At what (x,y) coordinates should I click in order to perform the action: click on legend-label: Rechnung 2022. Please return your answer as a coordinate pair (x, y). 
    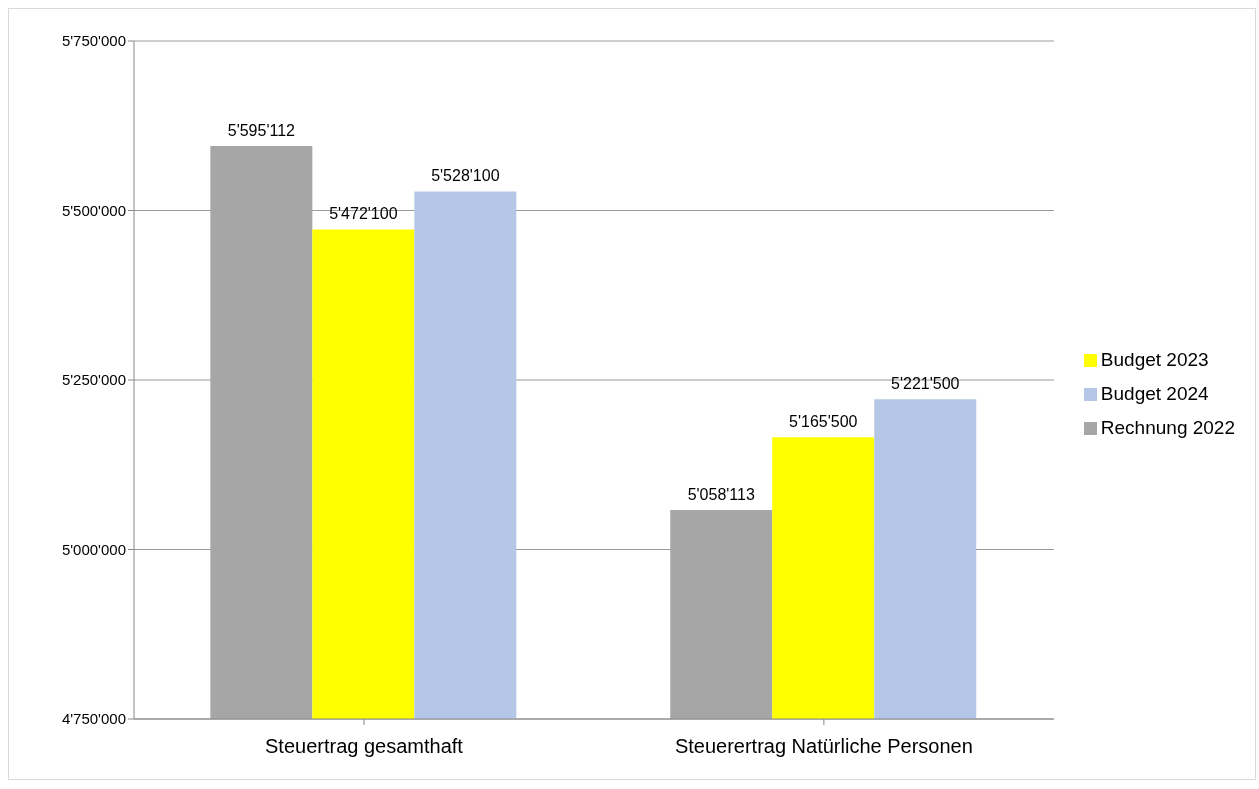
    Looking at the image, I should click on (1167, 427).